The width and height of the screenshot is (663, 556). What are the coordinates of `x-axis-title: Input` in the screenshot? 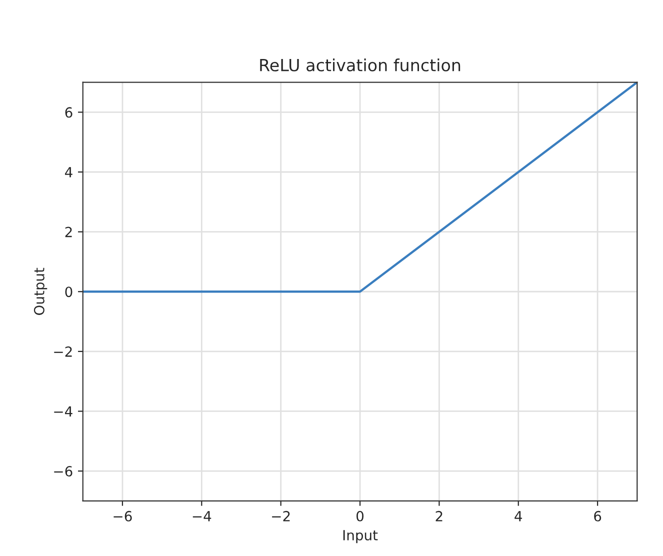 It's located at (360, 537).